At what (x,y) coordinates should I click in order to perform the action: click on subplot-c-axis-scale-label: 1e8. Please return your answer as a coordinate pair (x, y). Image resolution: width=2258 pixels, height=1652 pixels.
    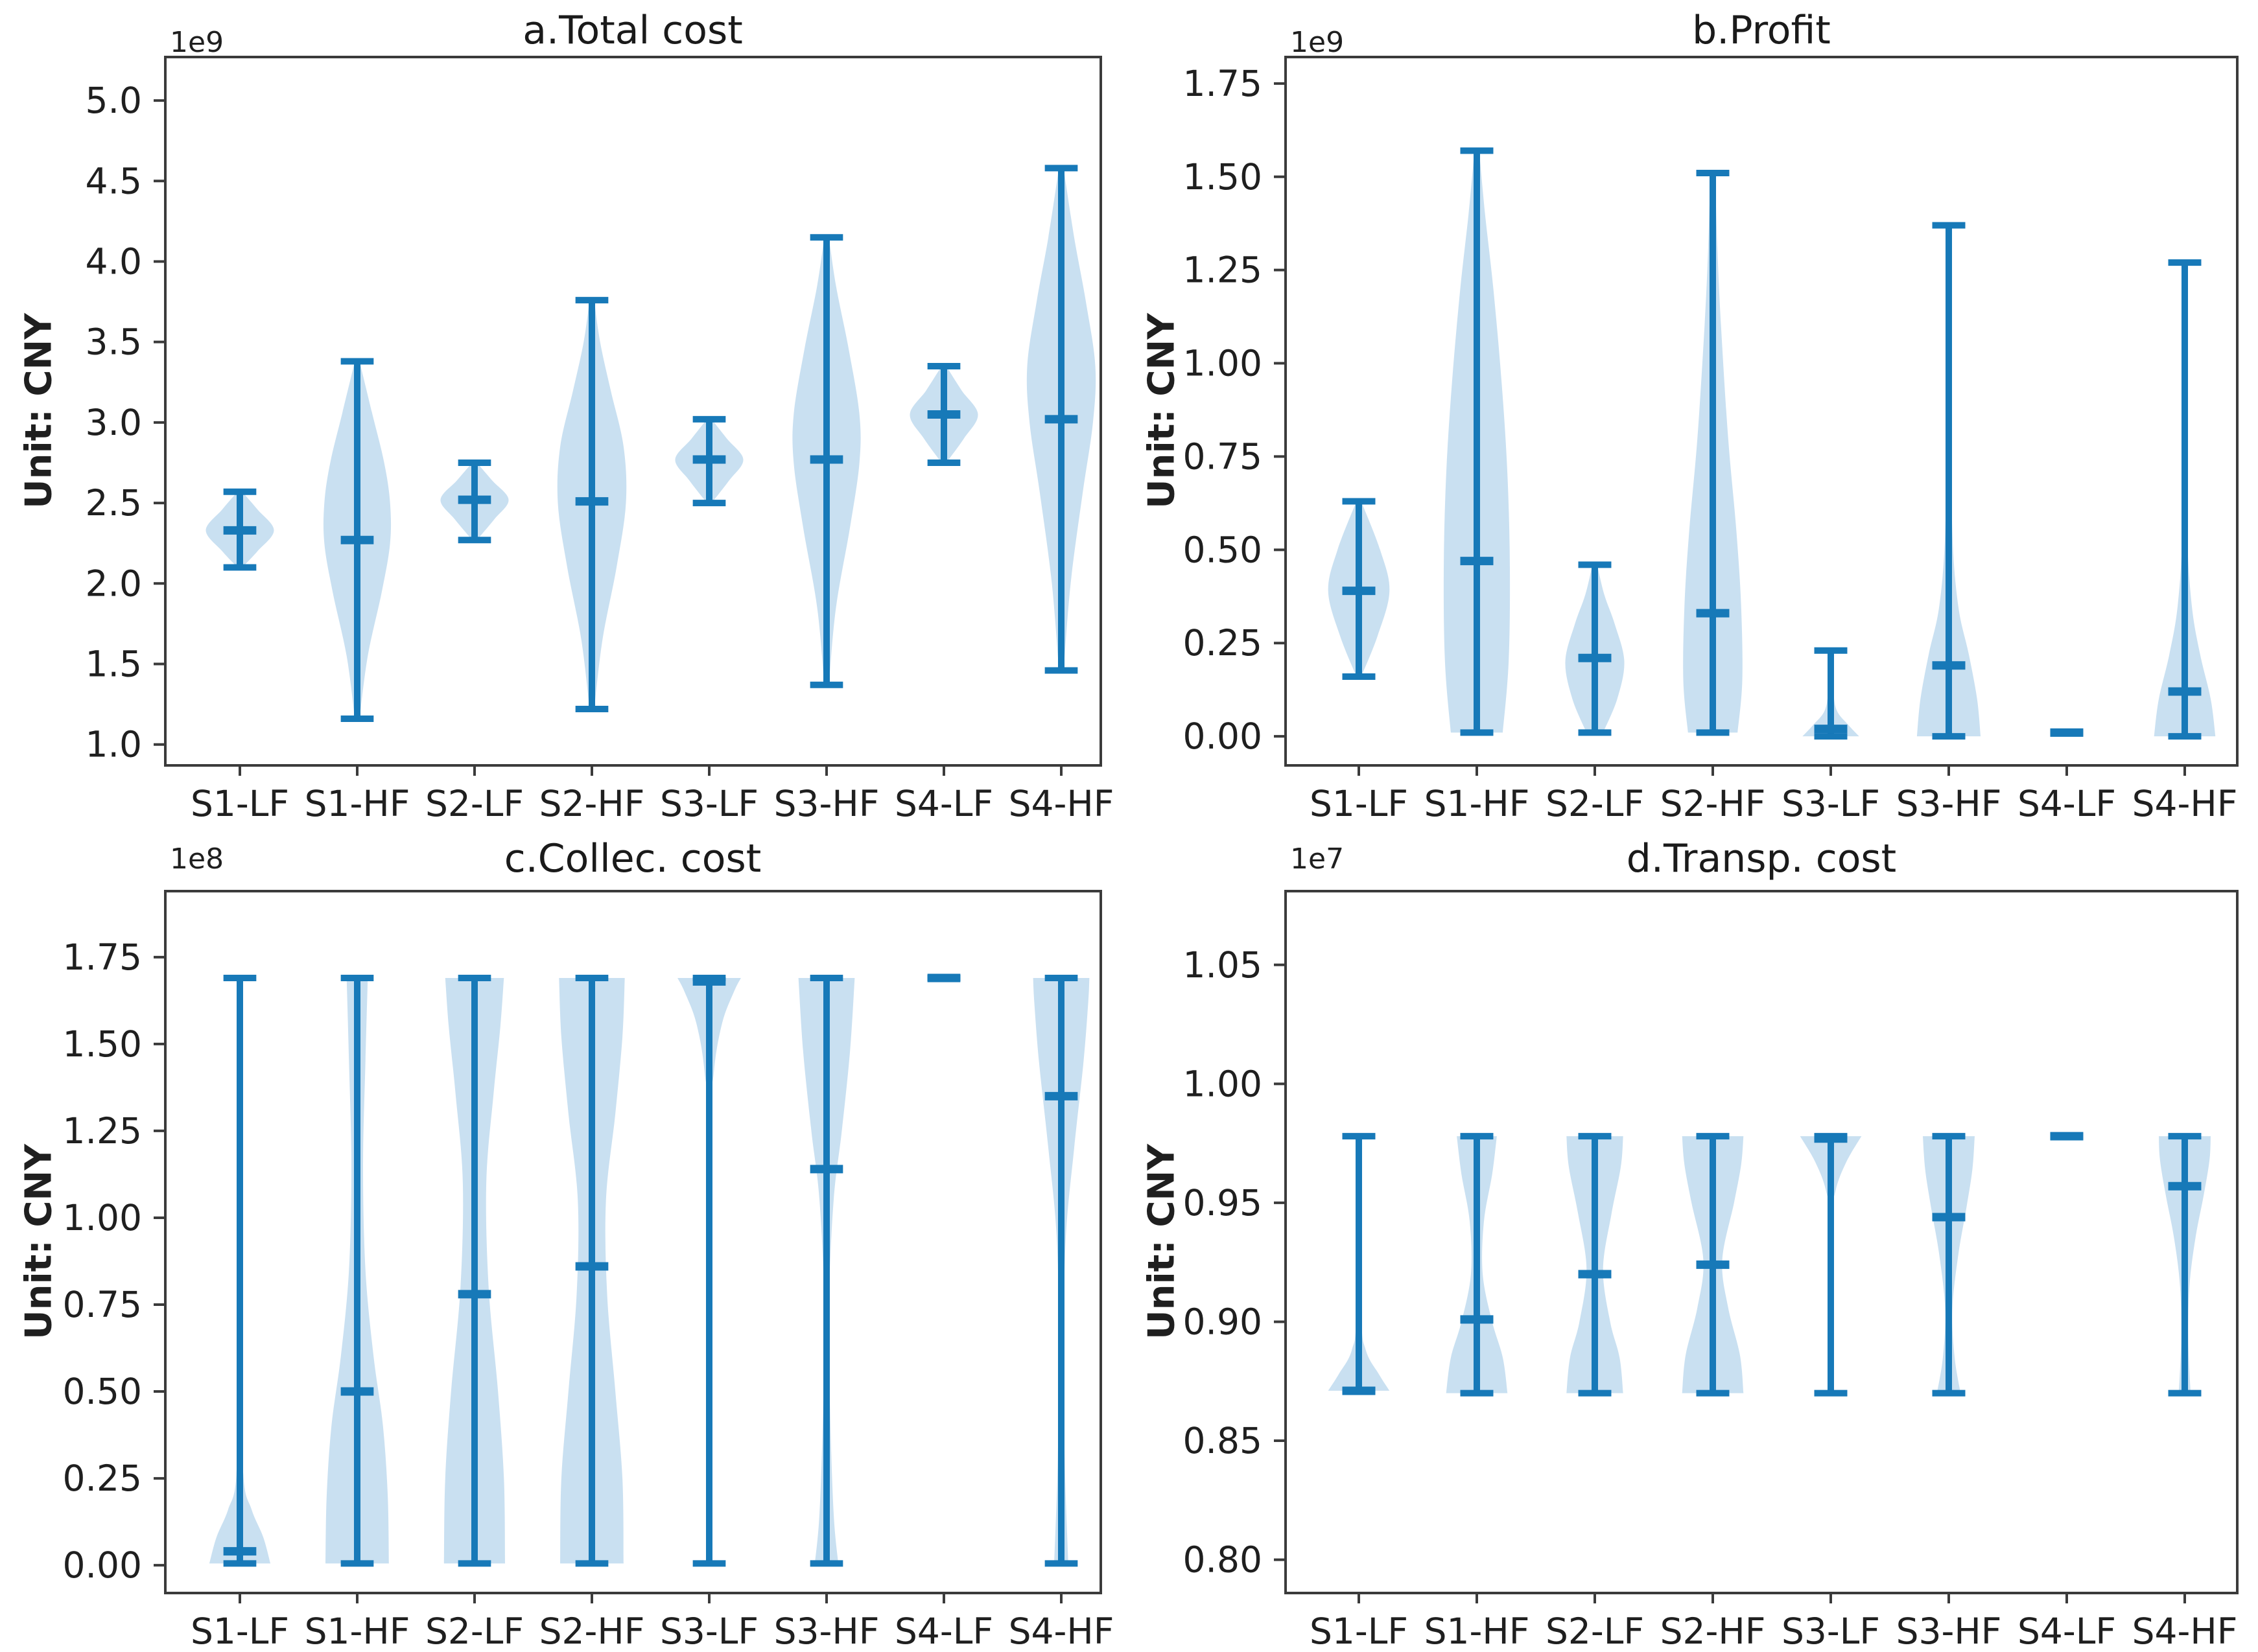
    Looking at the image, I should click on (197, 859).